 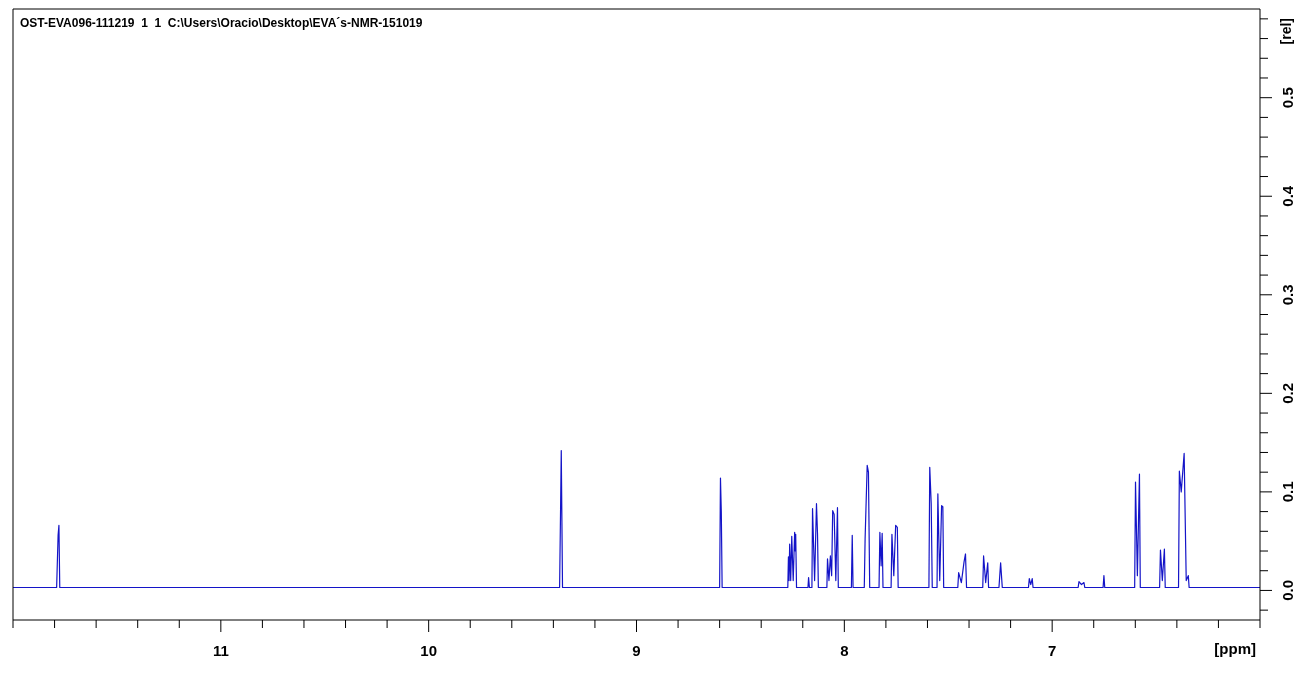 I want to click on x-axis-title: [ppm], so click(x=1235, y=648).